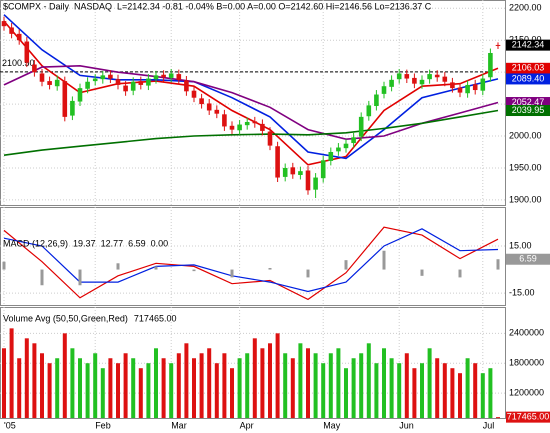 The height and width of the screenshot is (433, 550). I want to click on x-tick-label: Jun, so click(406, 425).